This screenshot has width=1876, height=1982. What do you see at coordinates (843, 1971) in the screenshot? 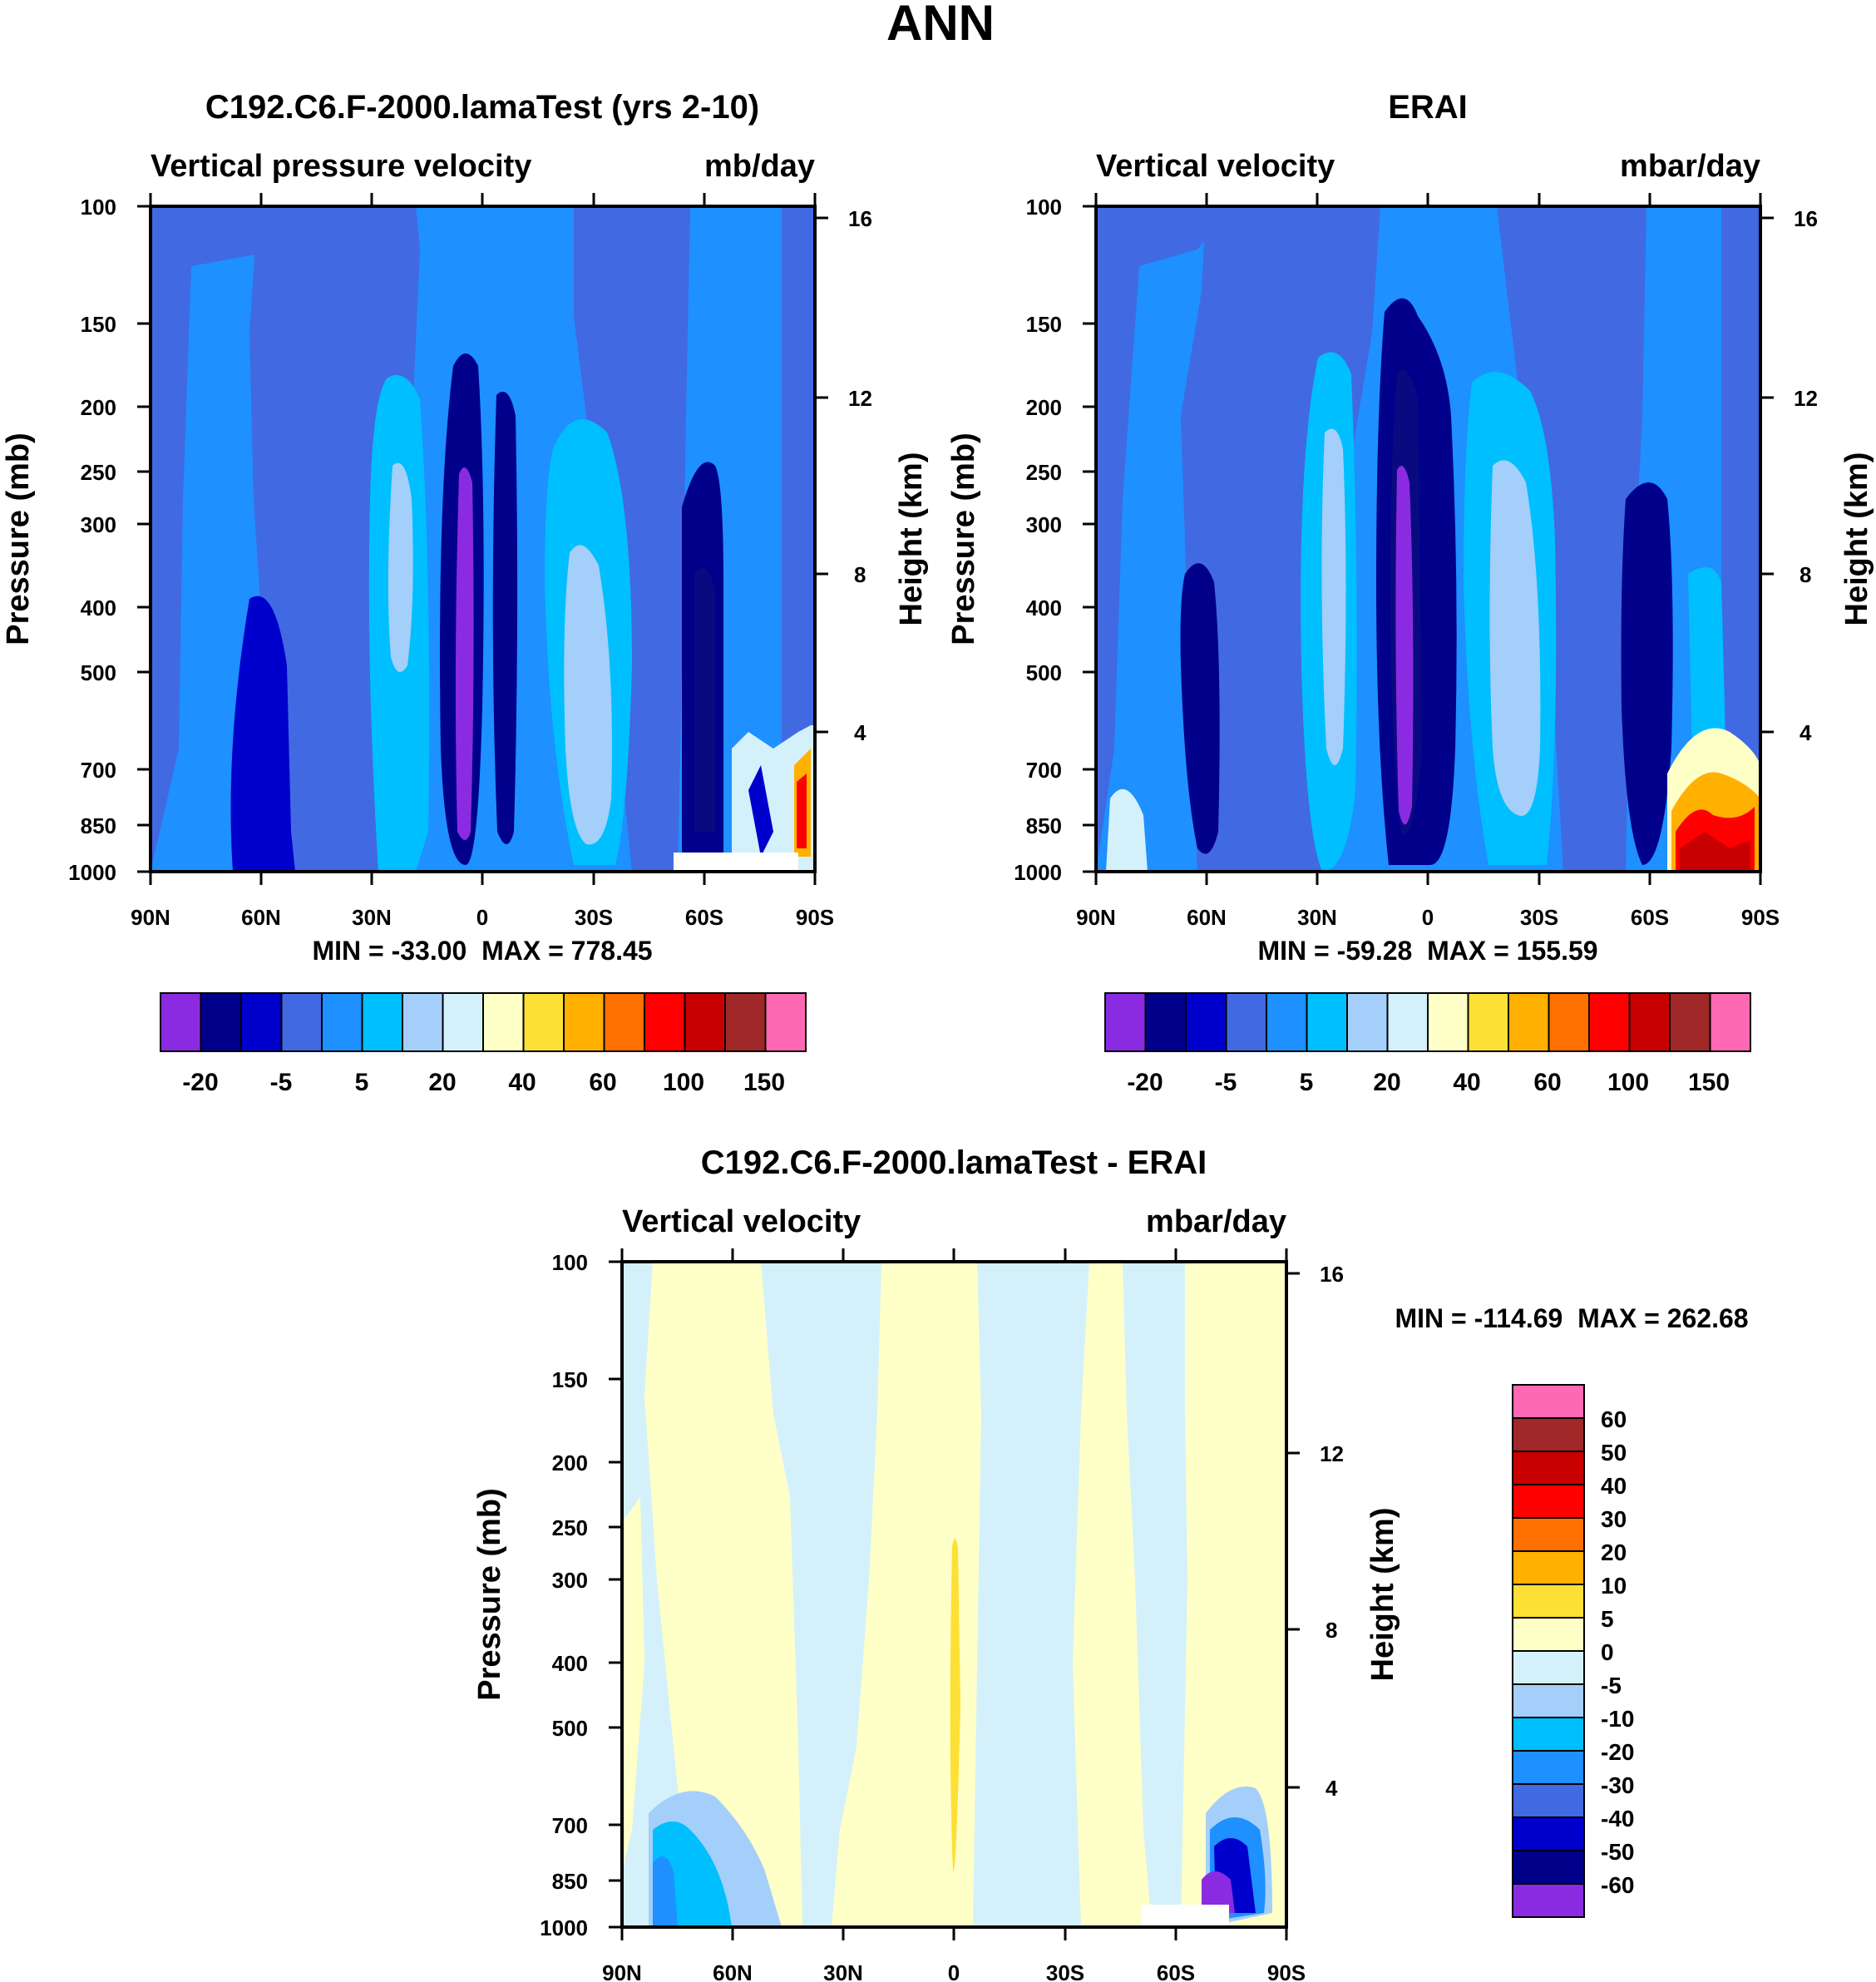
I see `x-tick-label: 30N` at bounding box center [843, 1971].